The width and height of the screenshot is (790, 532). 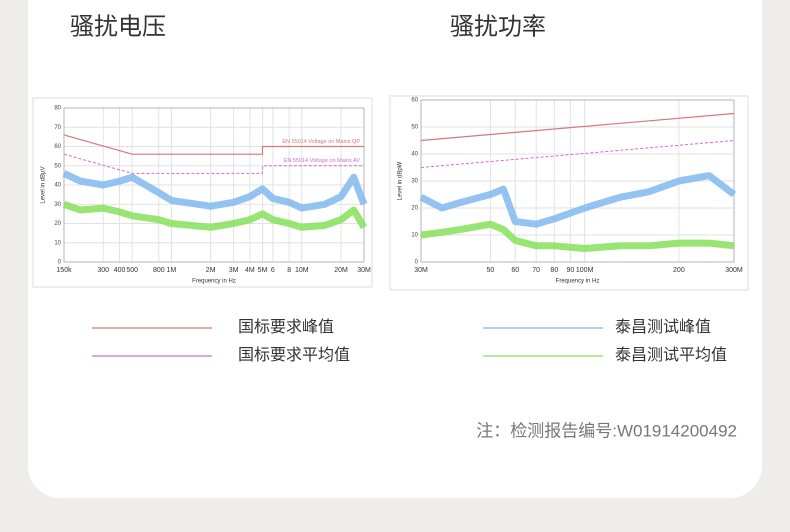 I want to click on x-tick-label: 80, so click(x=554, y=270).